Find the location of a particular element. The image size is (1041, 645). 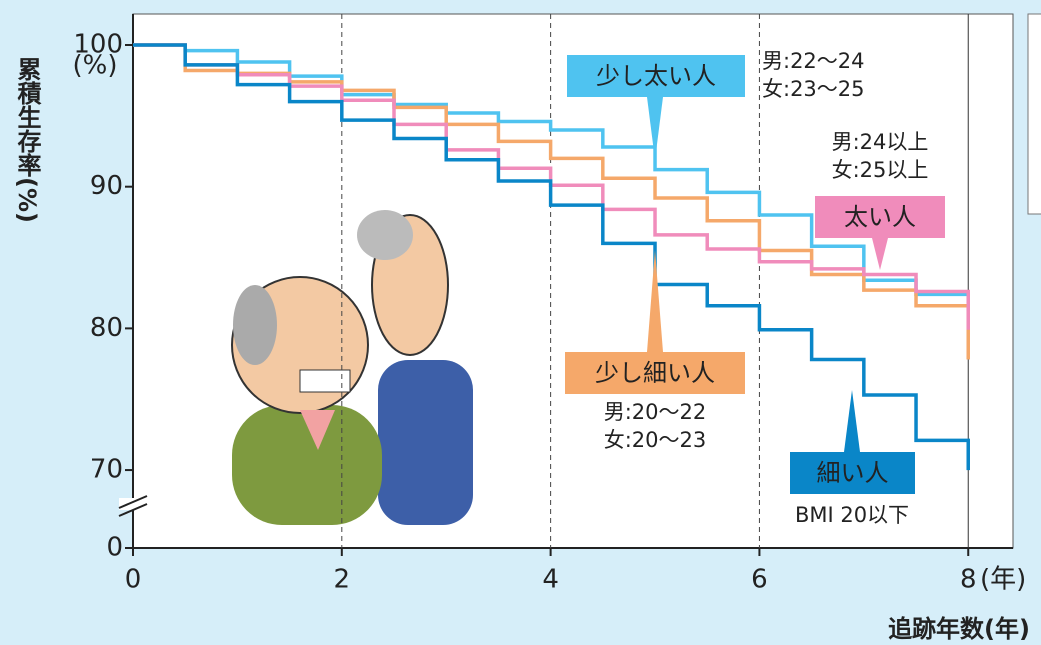

x-tick-label: 2 is located at coordinates (342, 580).